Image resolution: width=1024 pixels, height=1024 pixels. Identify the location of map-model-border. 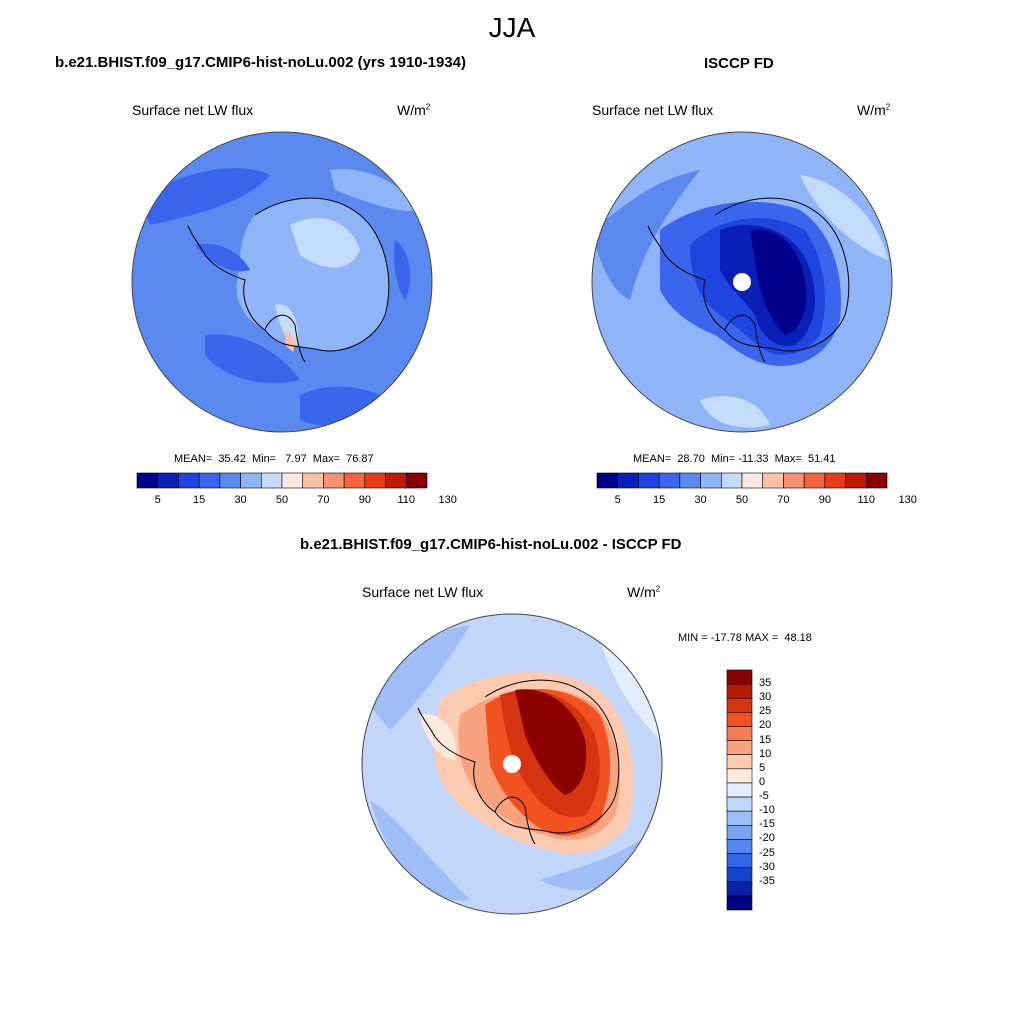
(282, 282).